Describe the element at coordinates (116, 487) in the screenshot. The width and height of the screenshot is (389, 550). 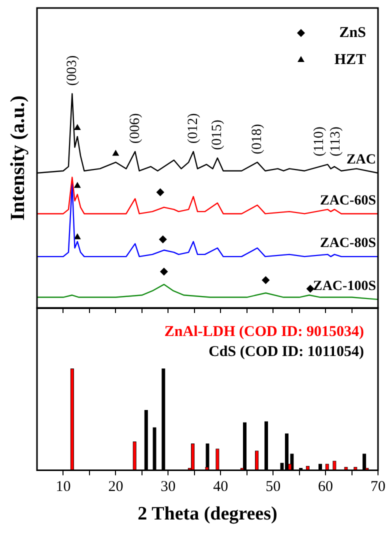
I see `x-tick-label: 20` at that location.